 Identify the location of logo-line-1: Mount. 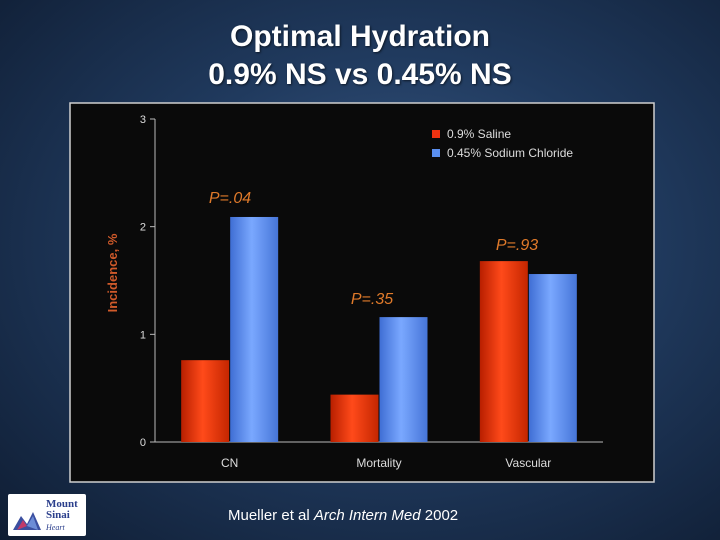
(62, 504).